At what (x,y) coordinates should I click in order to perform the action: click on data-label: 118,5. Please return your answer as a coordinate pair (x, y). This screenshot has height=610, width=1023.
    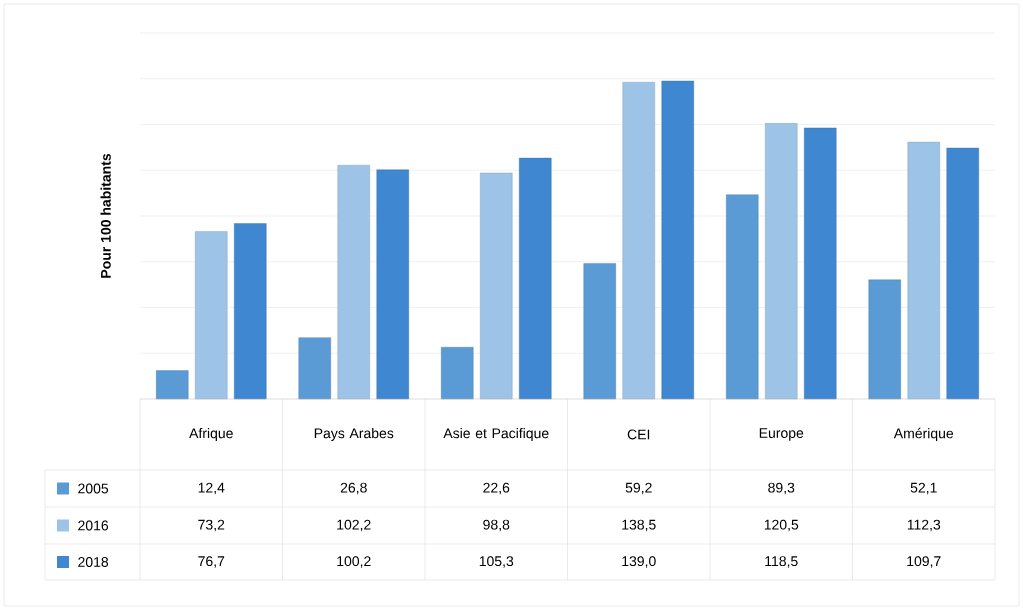
    Looking at the image, I should click on (781, 562).